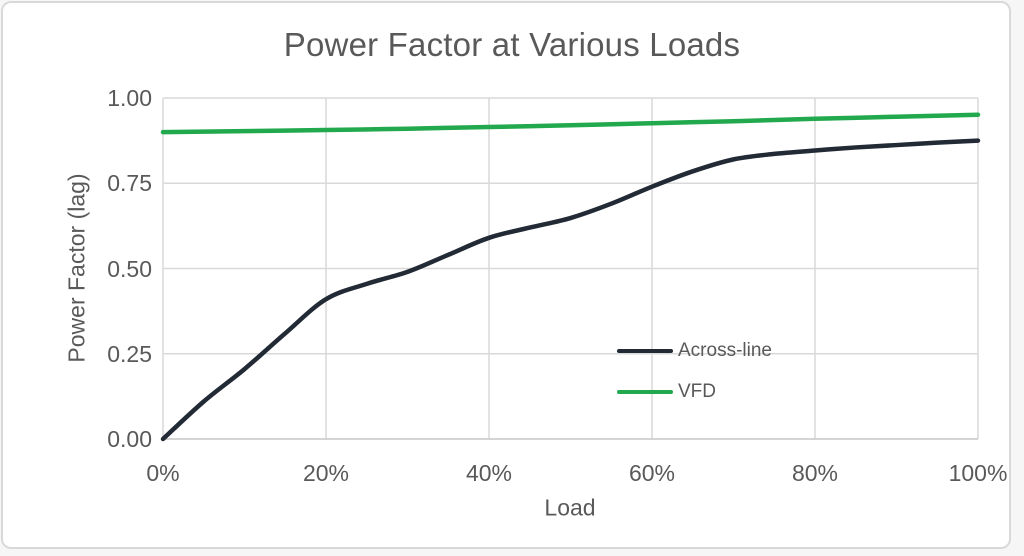 Image resolution: width=1024 pixels, height=556 pixels. What do you see at coordinates (725, 350) in the screenshot?
I see `legend-label: Across-line` at bounding box center [725, 350].